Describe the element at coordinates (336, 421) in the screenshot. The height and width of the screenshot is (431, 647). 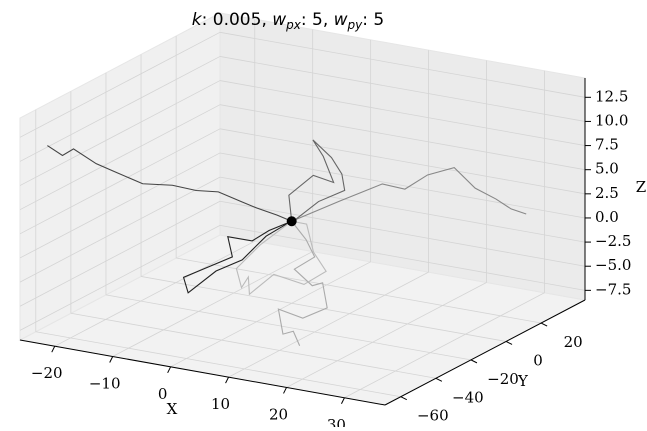
I see `x-tick-label: 30` at that location.